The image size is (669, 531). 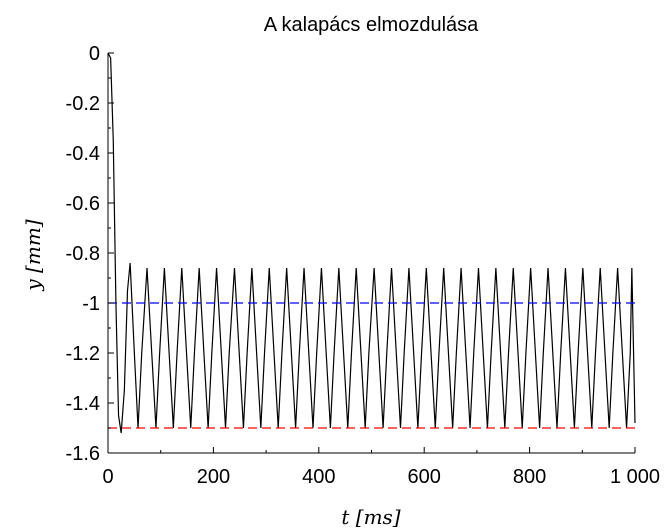 What do you see at coordinates (529, 477) in the screenshot?
I see `x-tick-label: 800` at bounding box center [529, 477].